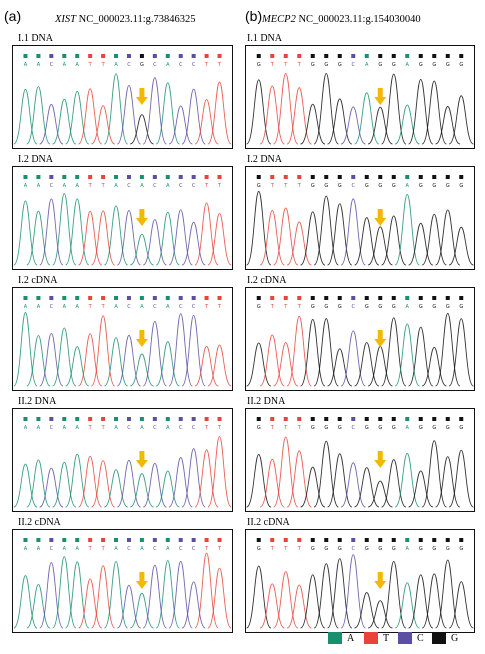 Image resolution: width=485 pixels, height=654 pixels. Describe the element at coordinates (455, 638) in the screenshot. I see `legend-label-g: G` at that location.